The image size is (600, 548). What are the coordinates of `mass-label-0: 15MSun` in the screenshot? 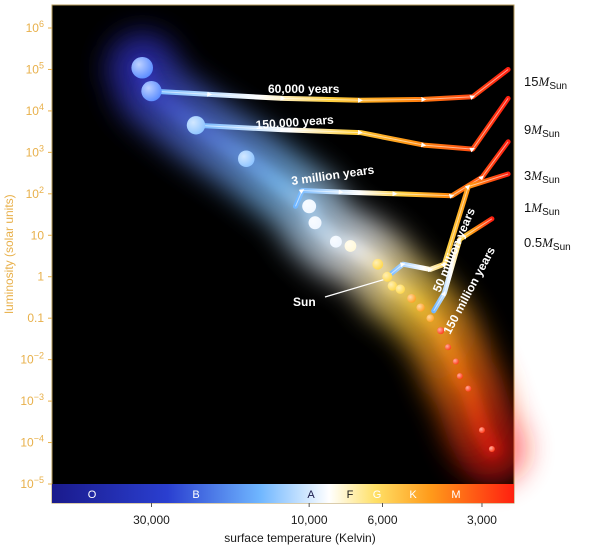 It's located at (545, 83).